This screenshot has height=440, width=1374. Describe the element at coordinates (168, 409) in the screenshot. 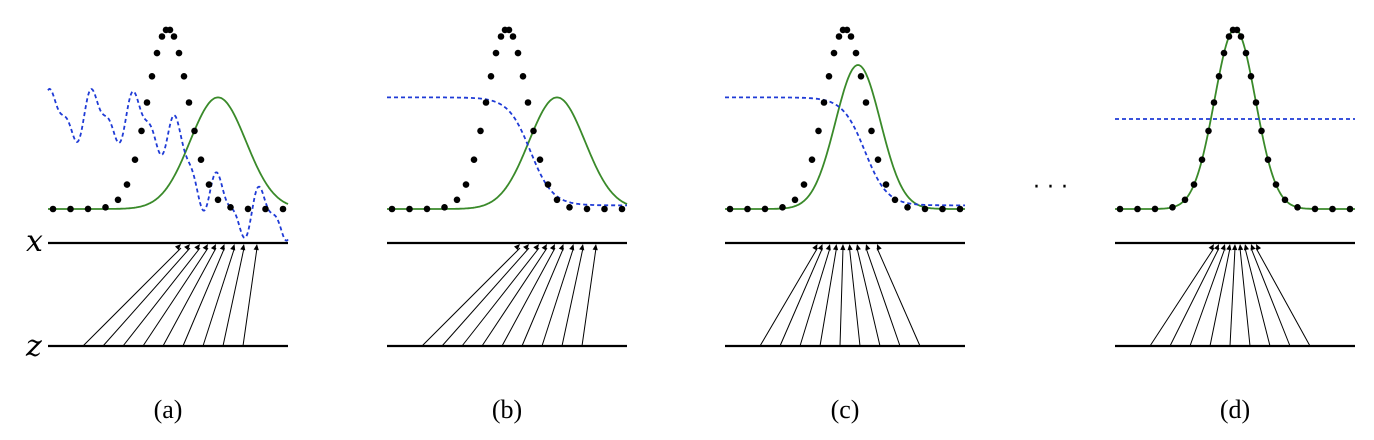

I see `panel-caption-a: (a)` at that location.